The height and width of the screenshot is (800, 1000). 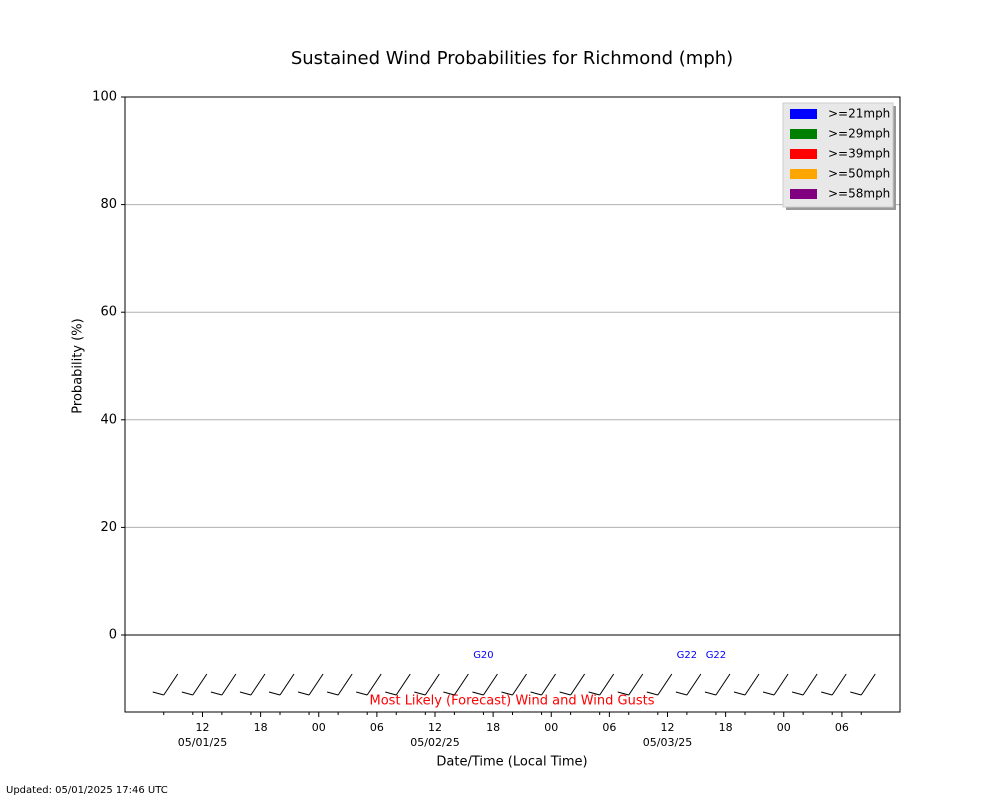 What do you see at coordinates (511, 762) in the screenshot?
I see `x-axis-label: Date/Time (Local Time)` at bounding box center [511, 762].